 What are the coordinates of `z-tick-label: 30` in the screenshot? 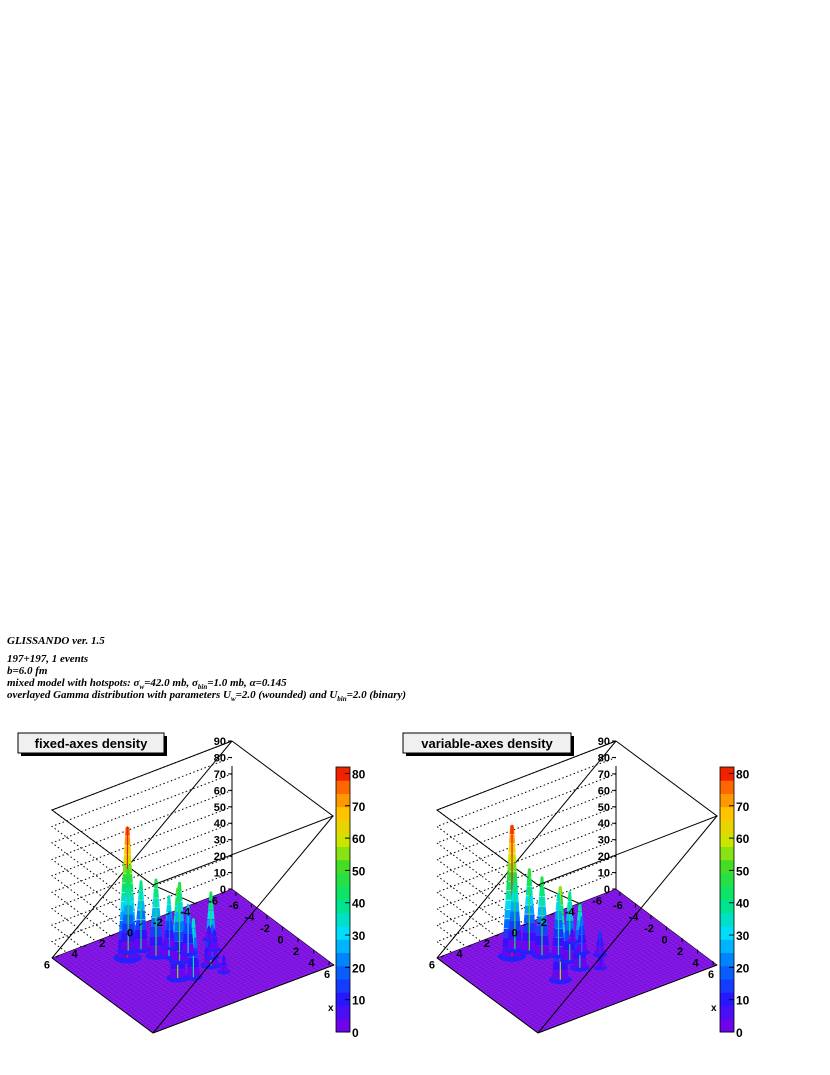 It's located at (604, 841).